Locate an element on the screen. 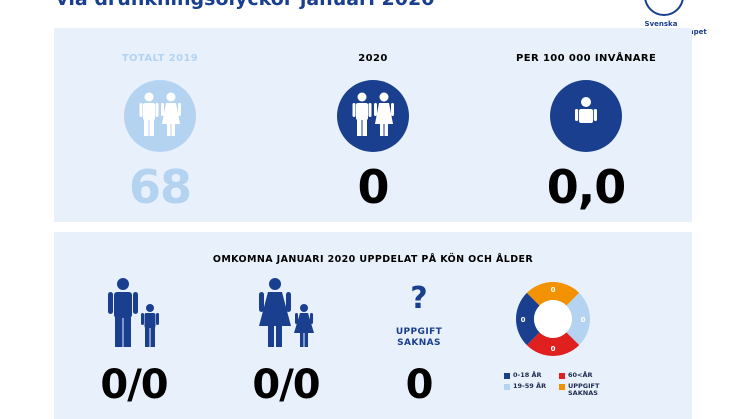  logo-emblem-icon is located at coordinates (664, 8).